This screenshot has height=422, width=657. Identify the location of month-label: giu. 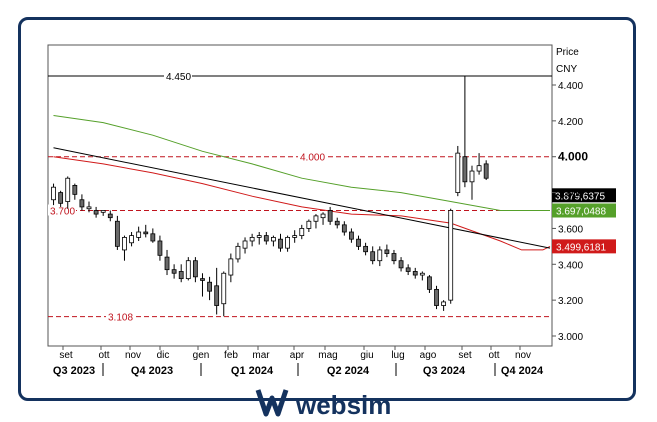
(366, 355).